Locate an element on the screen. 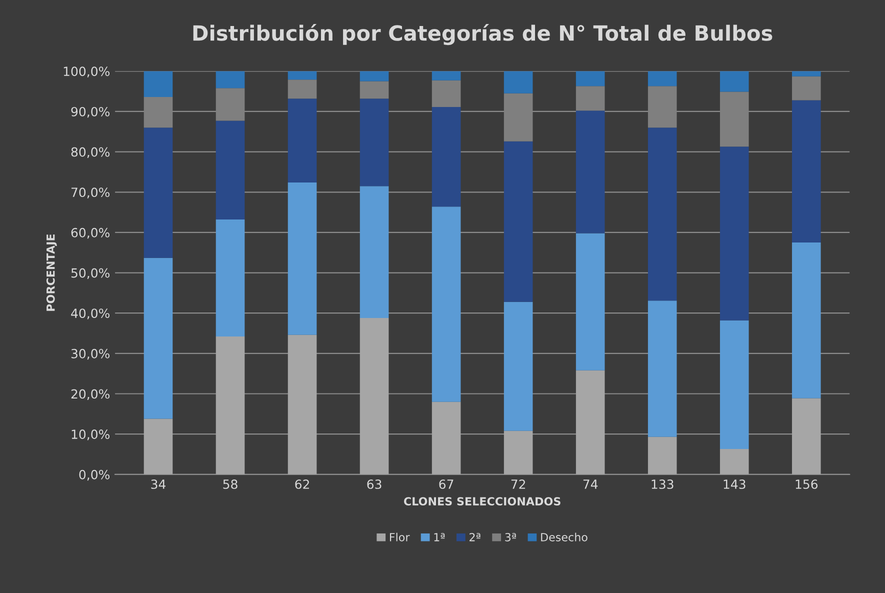 Image resolution: width=885 pixels, height=593 pixels. x-tick-label: 143 is located at coordinates (735, 484).